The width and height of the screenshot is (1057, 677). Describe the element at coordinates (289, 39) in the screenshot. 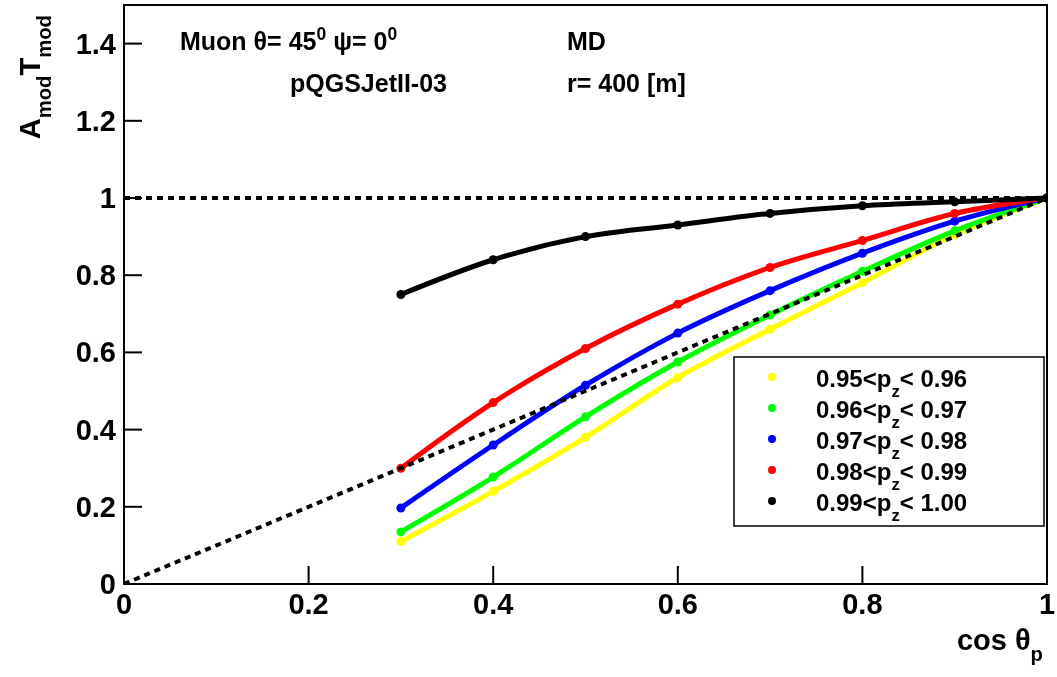

I see `text: Muon θ= 45$^{0}$ ψ= 0$^{0}$` at that location.